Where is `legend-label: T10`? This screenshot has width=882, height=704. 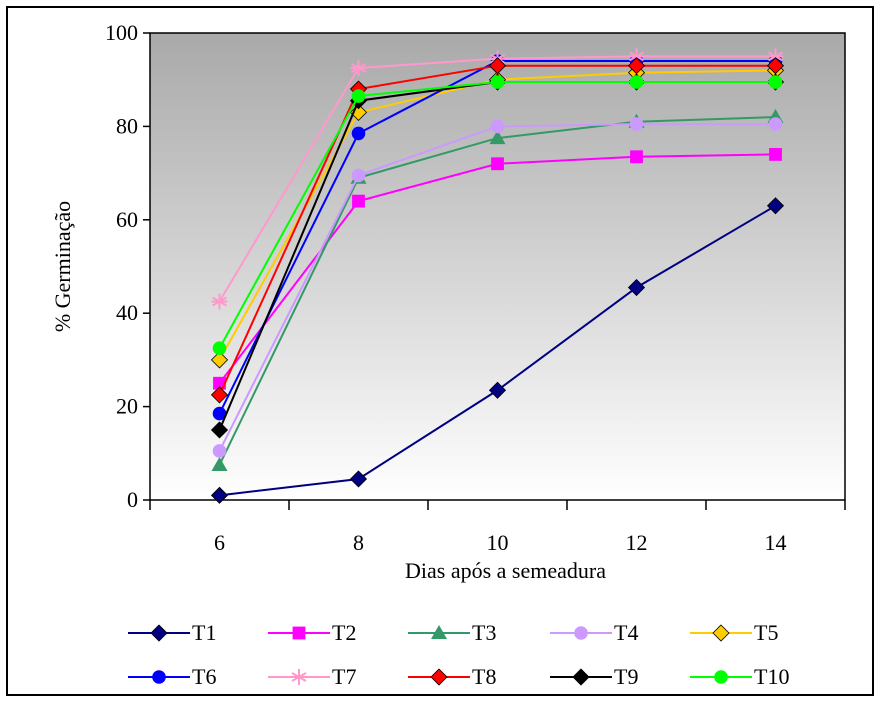 legend-label: T10 is located at coordinates (771, 676).